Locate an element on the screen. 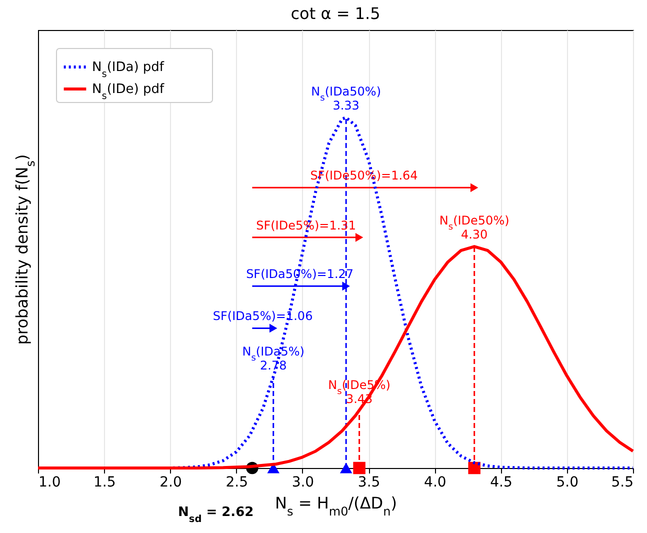 This screenshot has height=533, width=647. annotation: SF(IDa50%)=1.27 is located at coordinates (300, 274).